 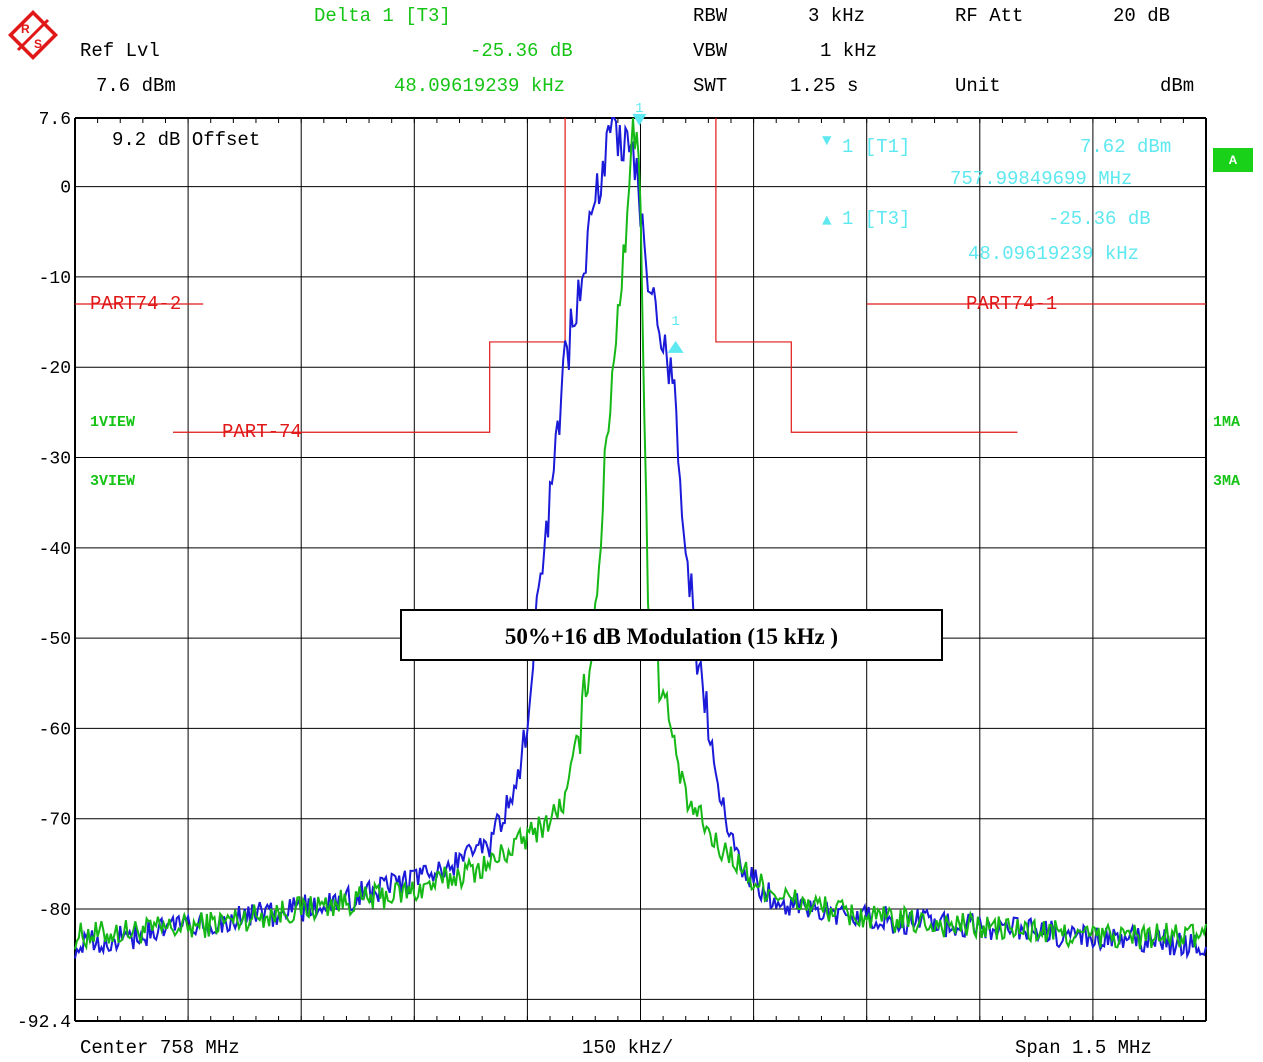 I want to click on limit-label-part74-1: PART74-1, so click(x=1012, y=304).